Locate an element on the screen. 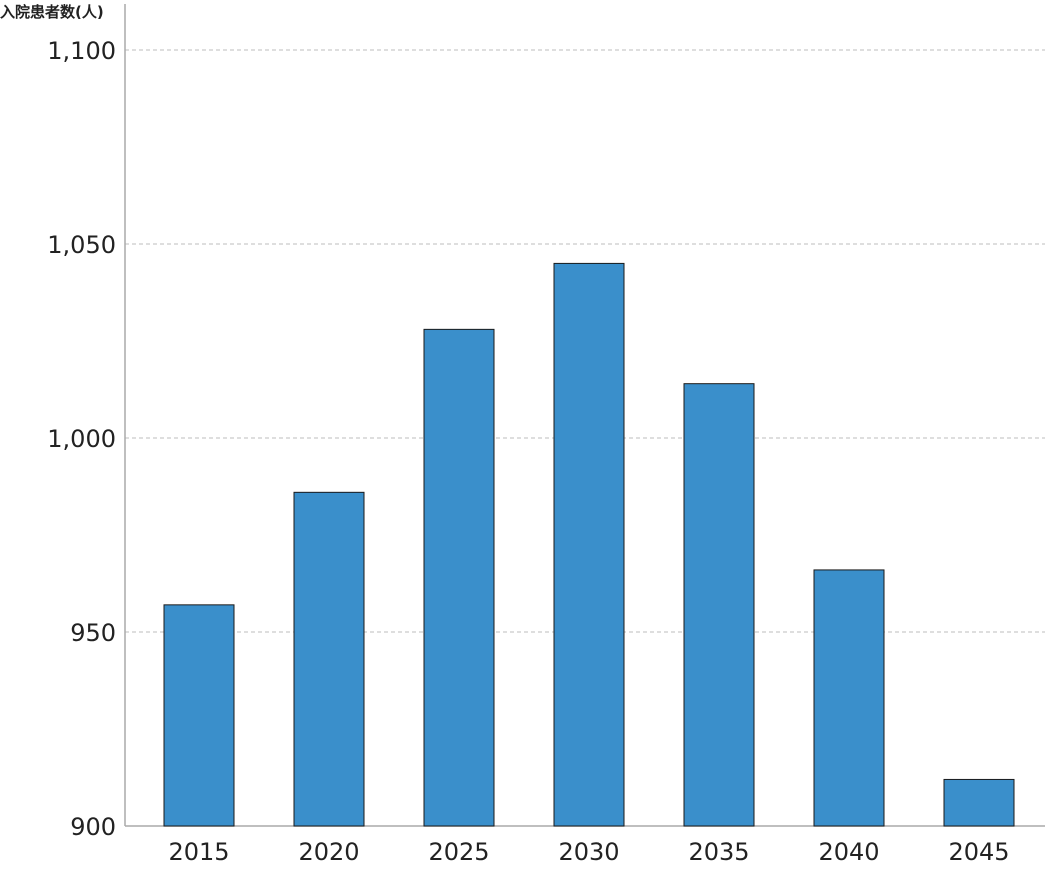  x-tick-label: 2045 is located at coordinates (978, 852).